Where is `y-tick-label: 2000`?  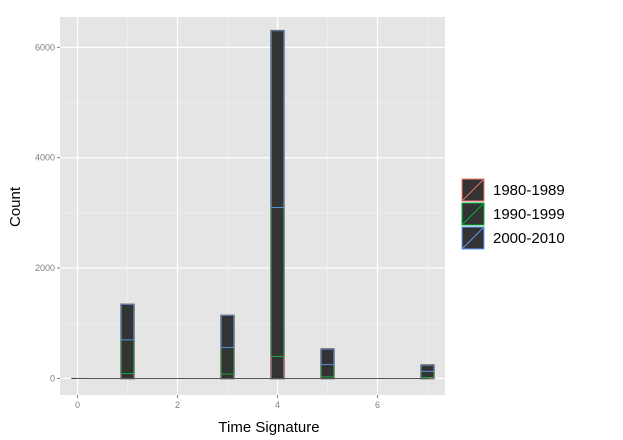 y-tick-label: 2000 is located at coordinates (45, 268).